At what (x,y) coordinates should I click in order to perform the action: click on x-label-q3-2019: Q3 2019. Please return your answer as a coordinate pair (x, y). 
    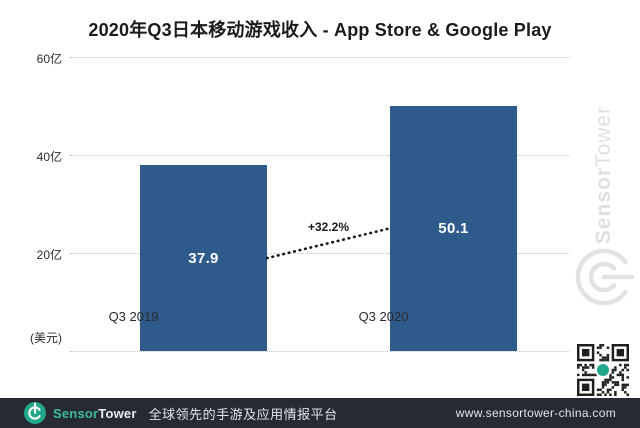
    Looking at the image, I should click on (133, 316).